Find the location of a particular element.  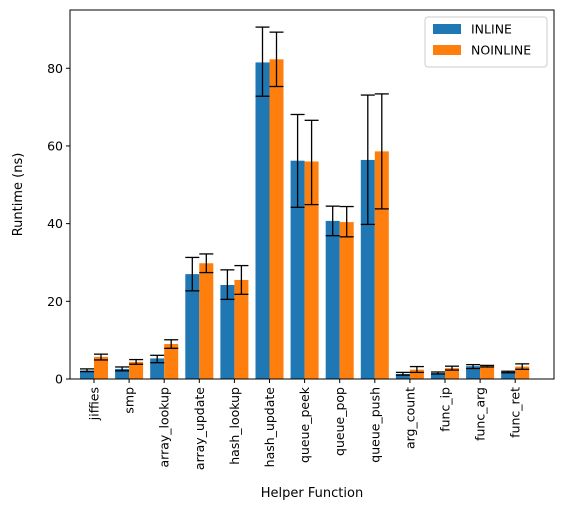

bar-noinline-array_lookup is located at coordinates (171, 361).